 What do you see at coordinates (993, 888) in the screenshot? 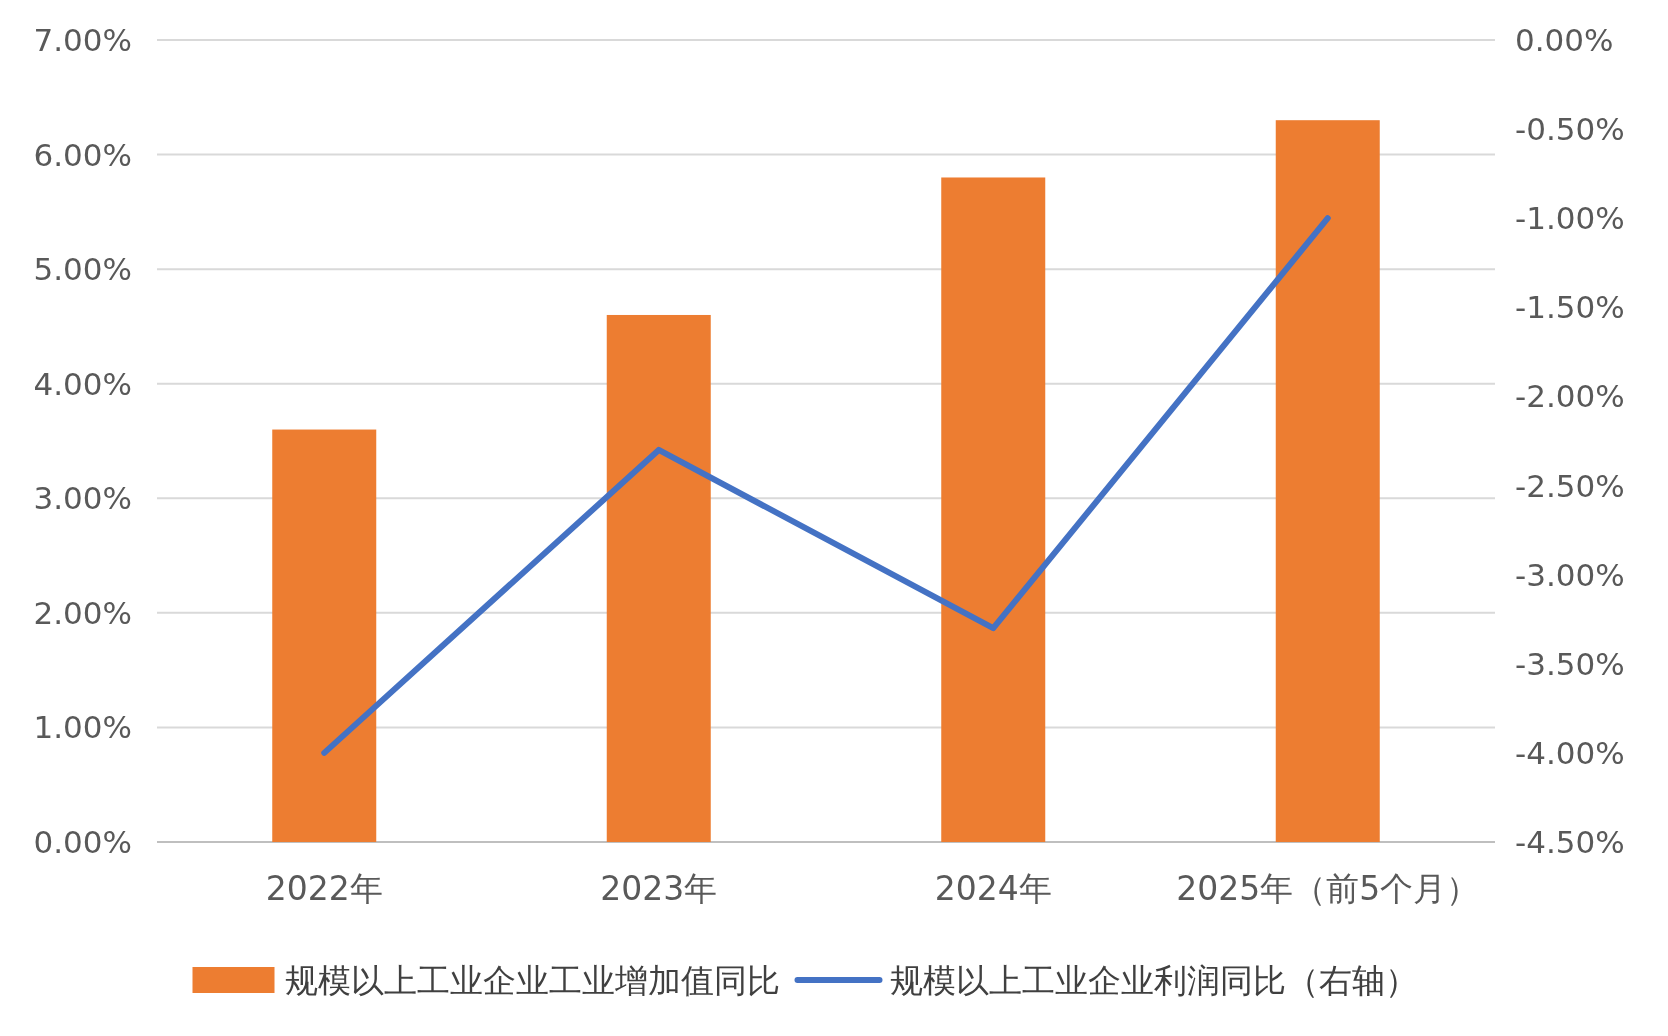
I see `x-tick-label: 2024年` at bounding box center [993, 888].